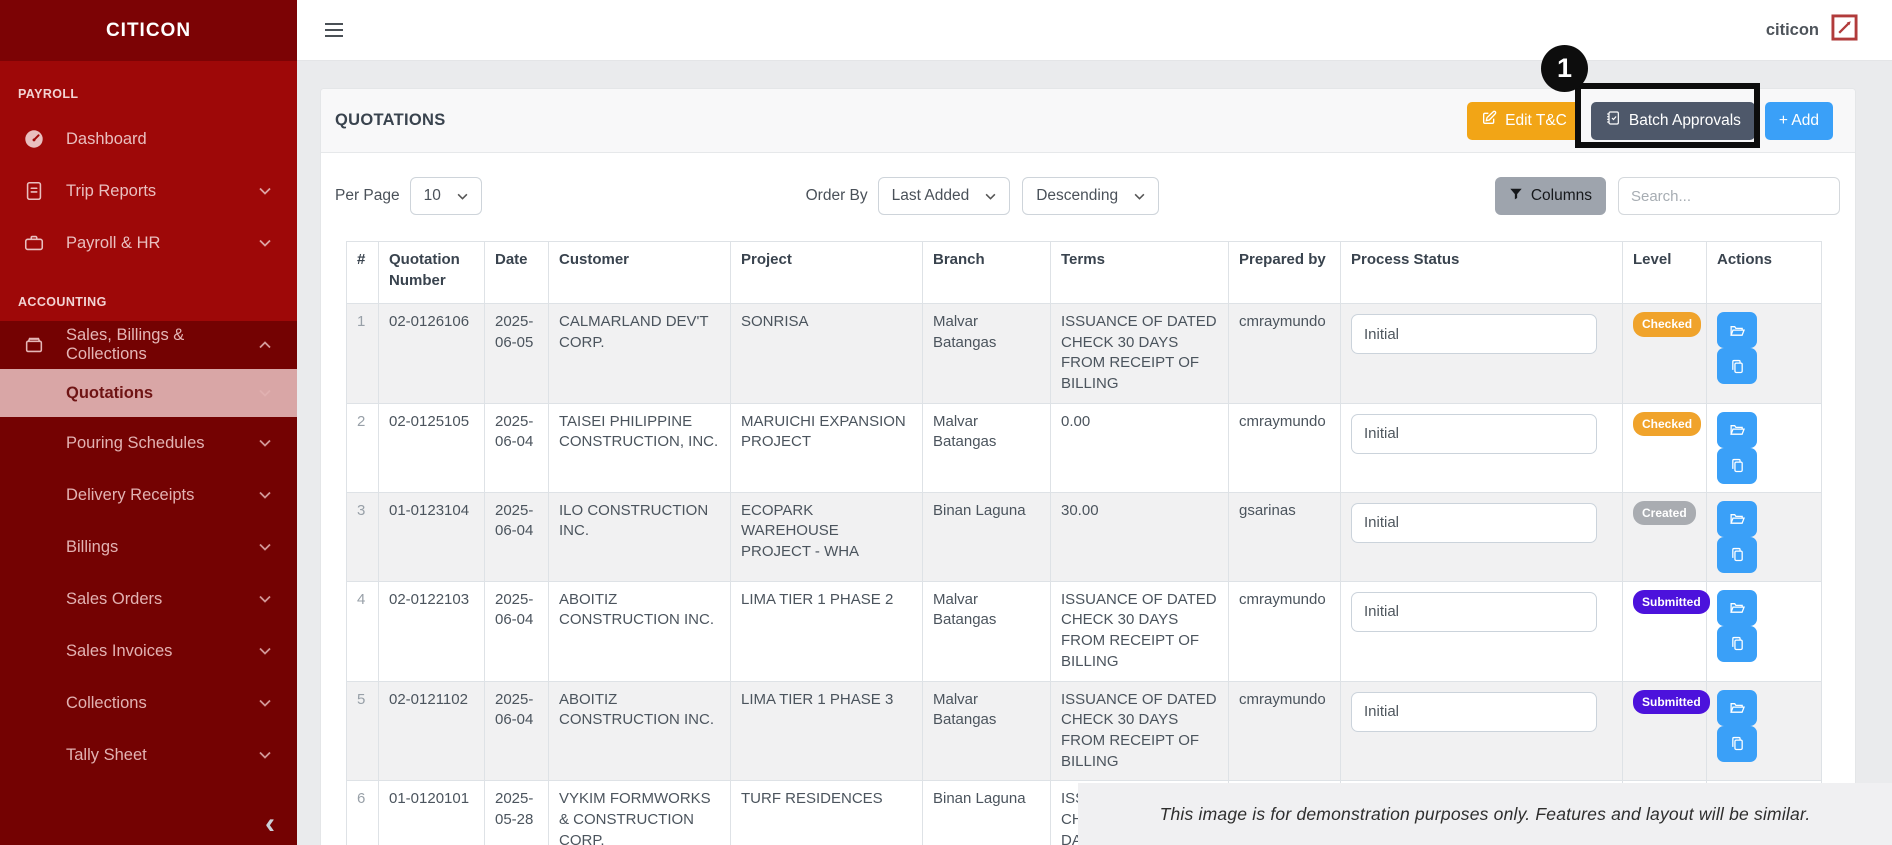 This screenshot has width=1892, height=845. Describe the element at coordinates (1091, 196) in the screenshot. I see `direction-select: Descending` at that location.